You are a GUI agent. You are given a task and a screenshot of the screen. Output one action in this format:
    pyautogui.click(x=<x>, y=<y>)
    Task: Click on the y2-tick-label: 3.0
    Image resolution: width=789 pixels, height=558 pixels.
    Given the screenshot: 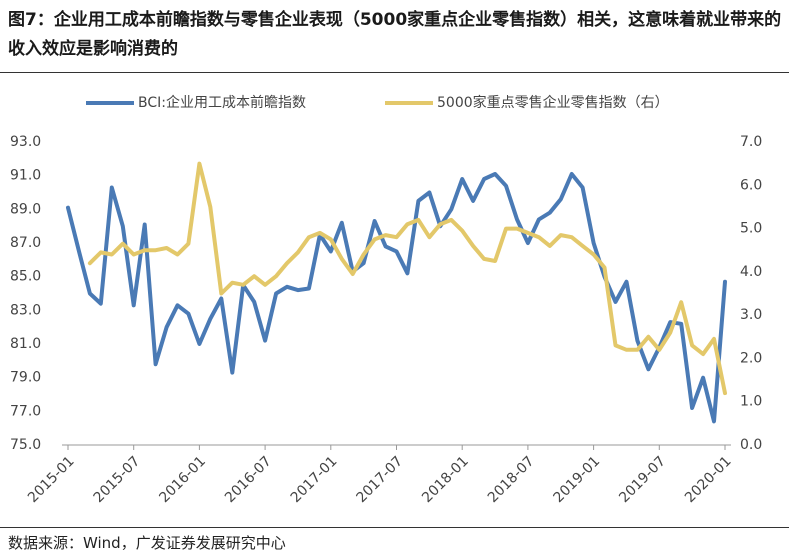 What is the action you would take?
    pyautogui.click(x=751, y=315)
    